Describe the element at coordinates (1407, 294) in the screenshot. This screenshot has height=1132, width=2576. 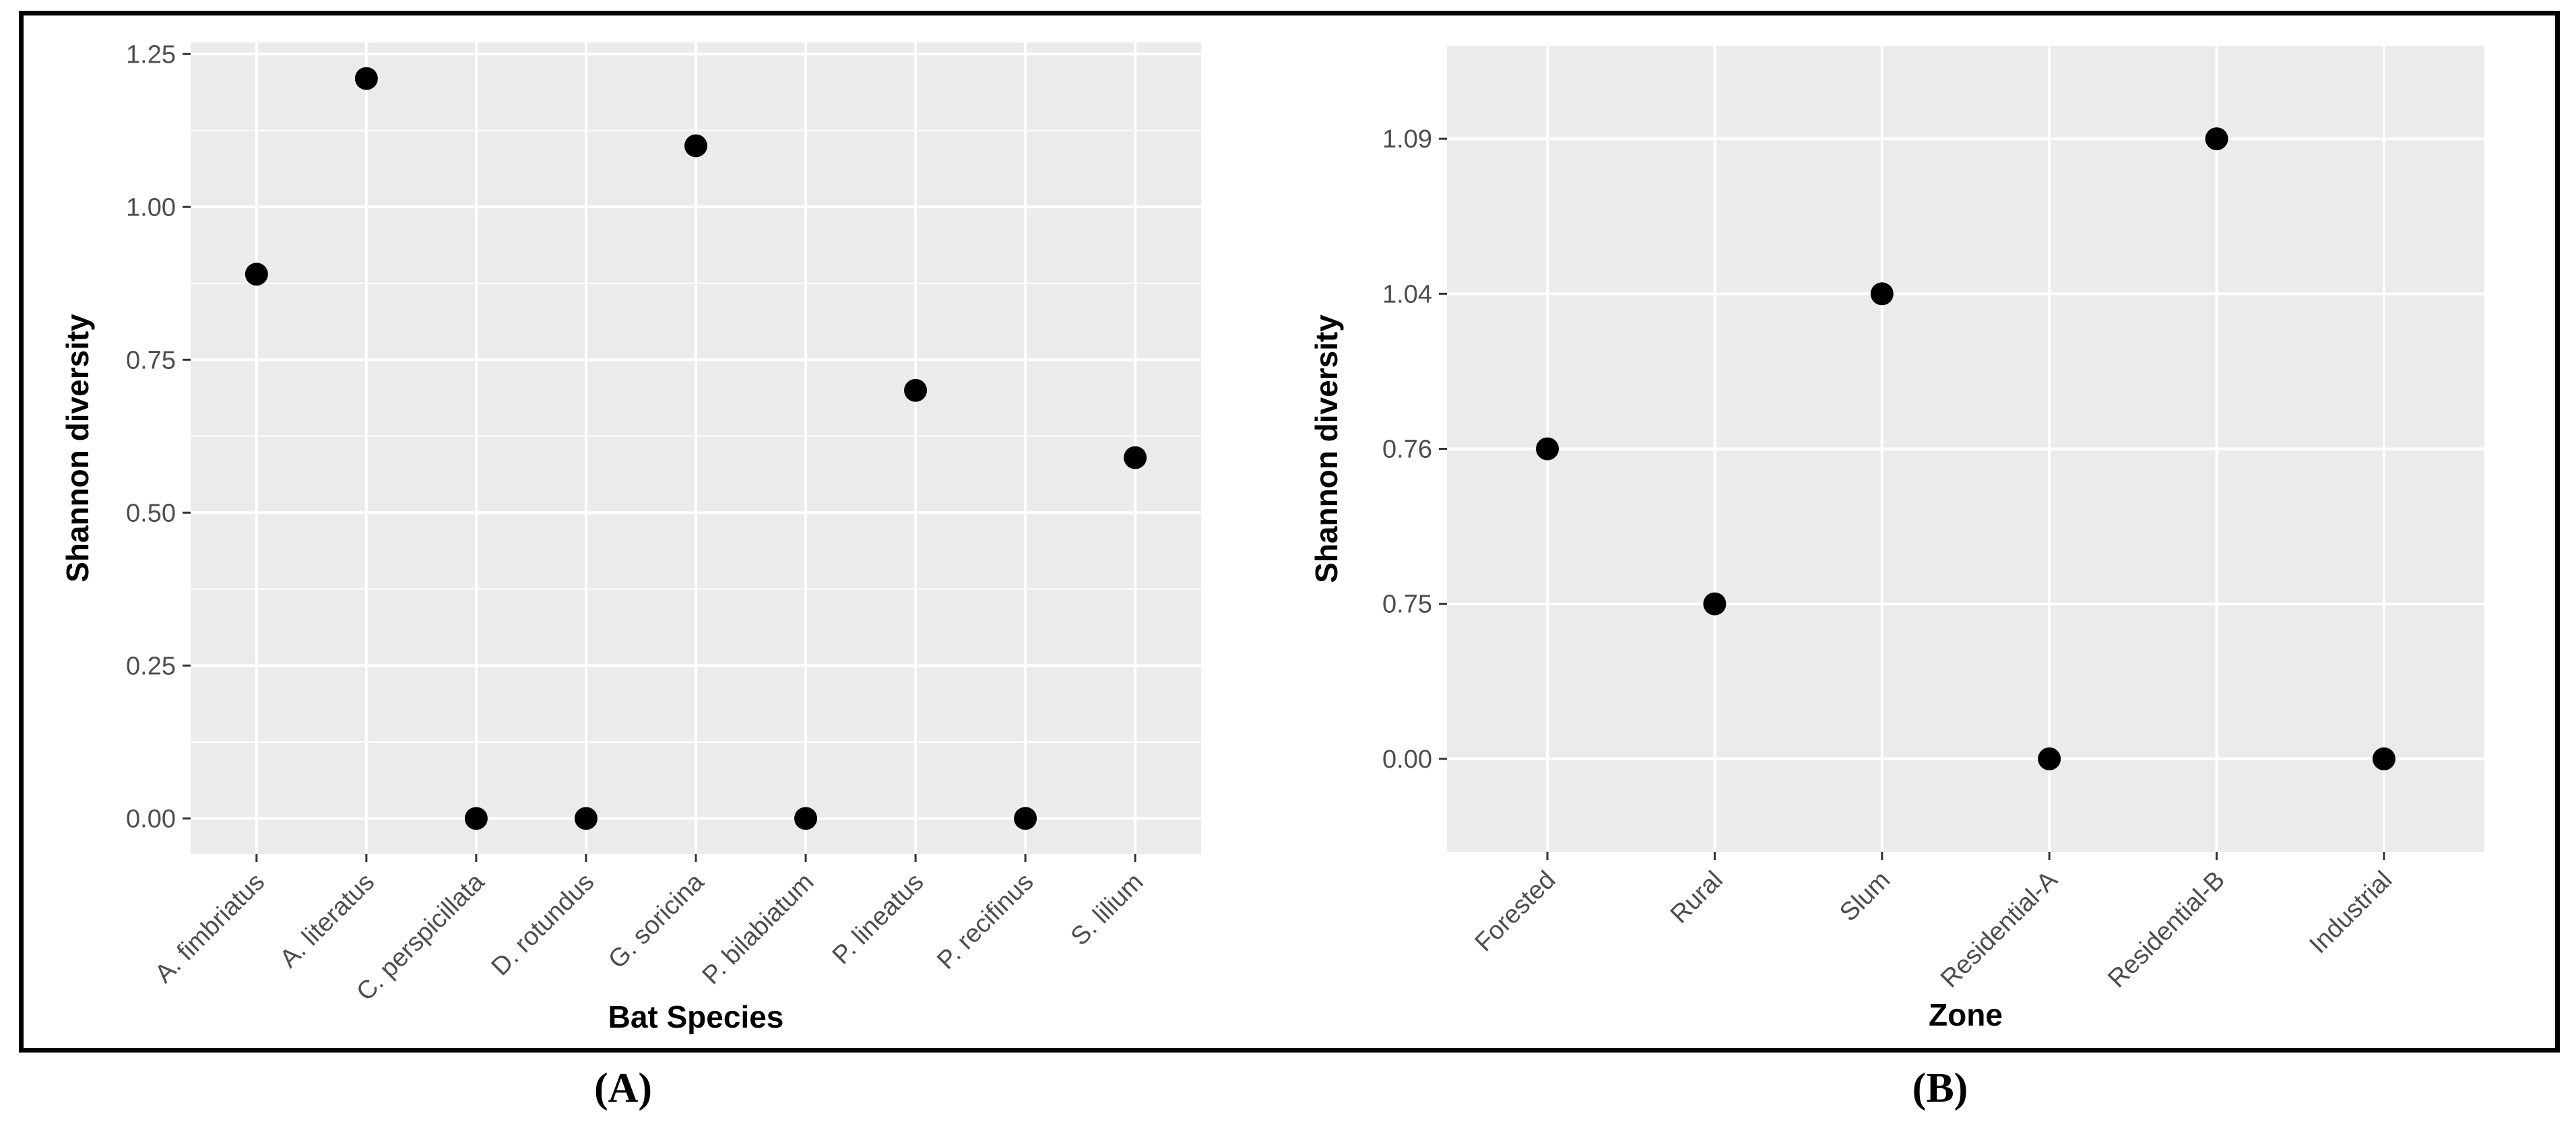
I see `y-tick-label: 1.04` at that location.